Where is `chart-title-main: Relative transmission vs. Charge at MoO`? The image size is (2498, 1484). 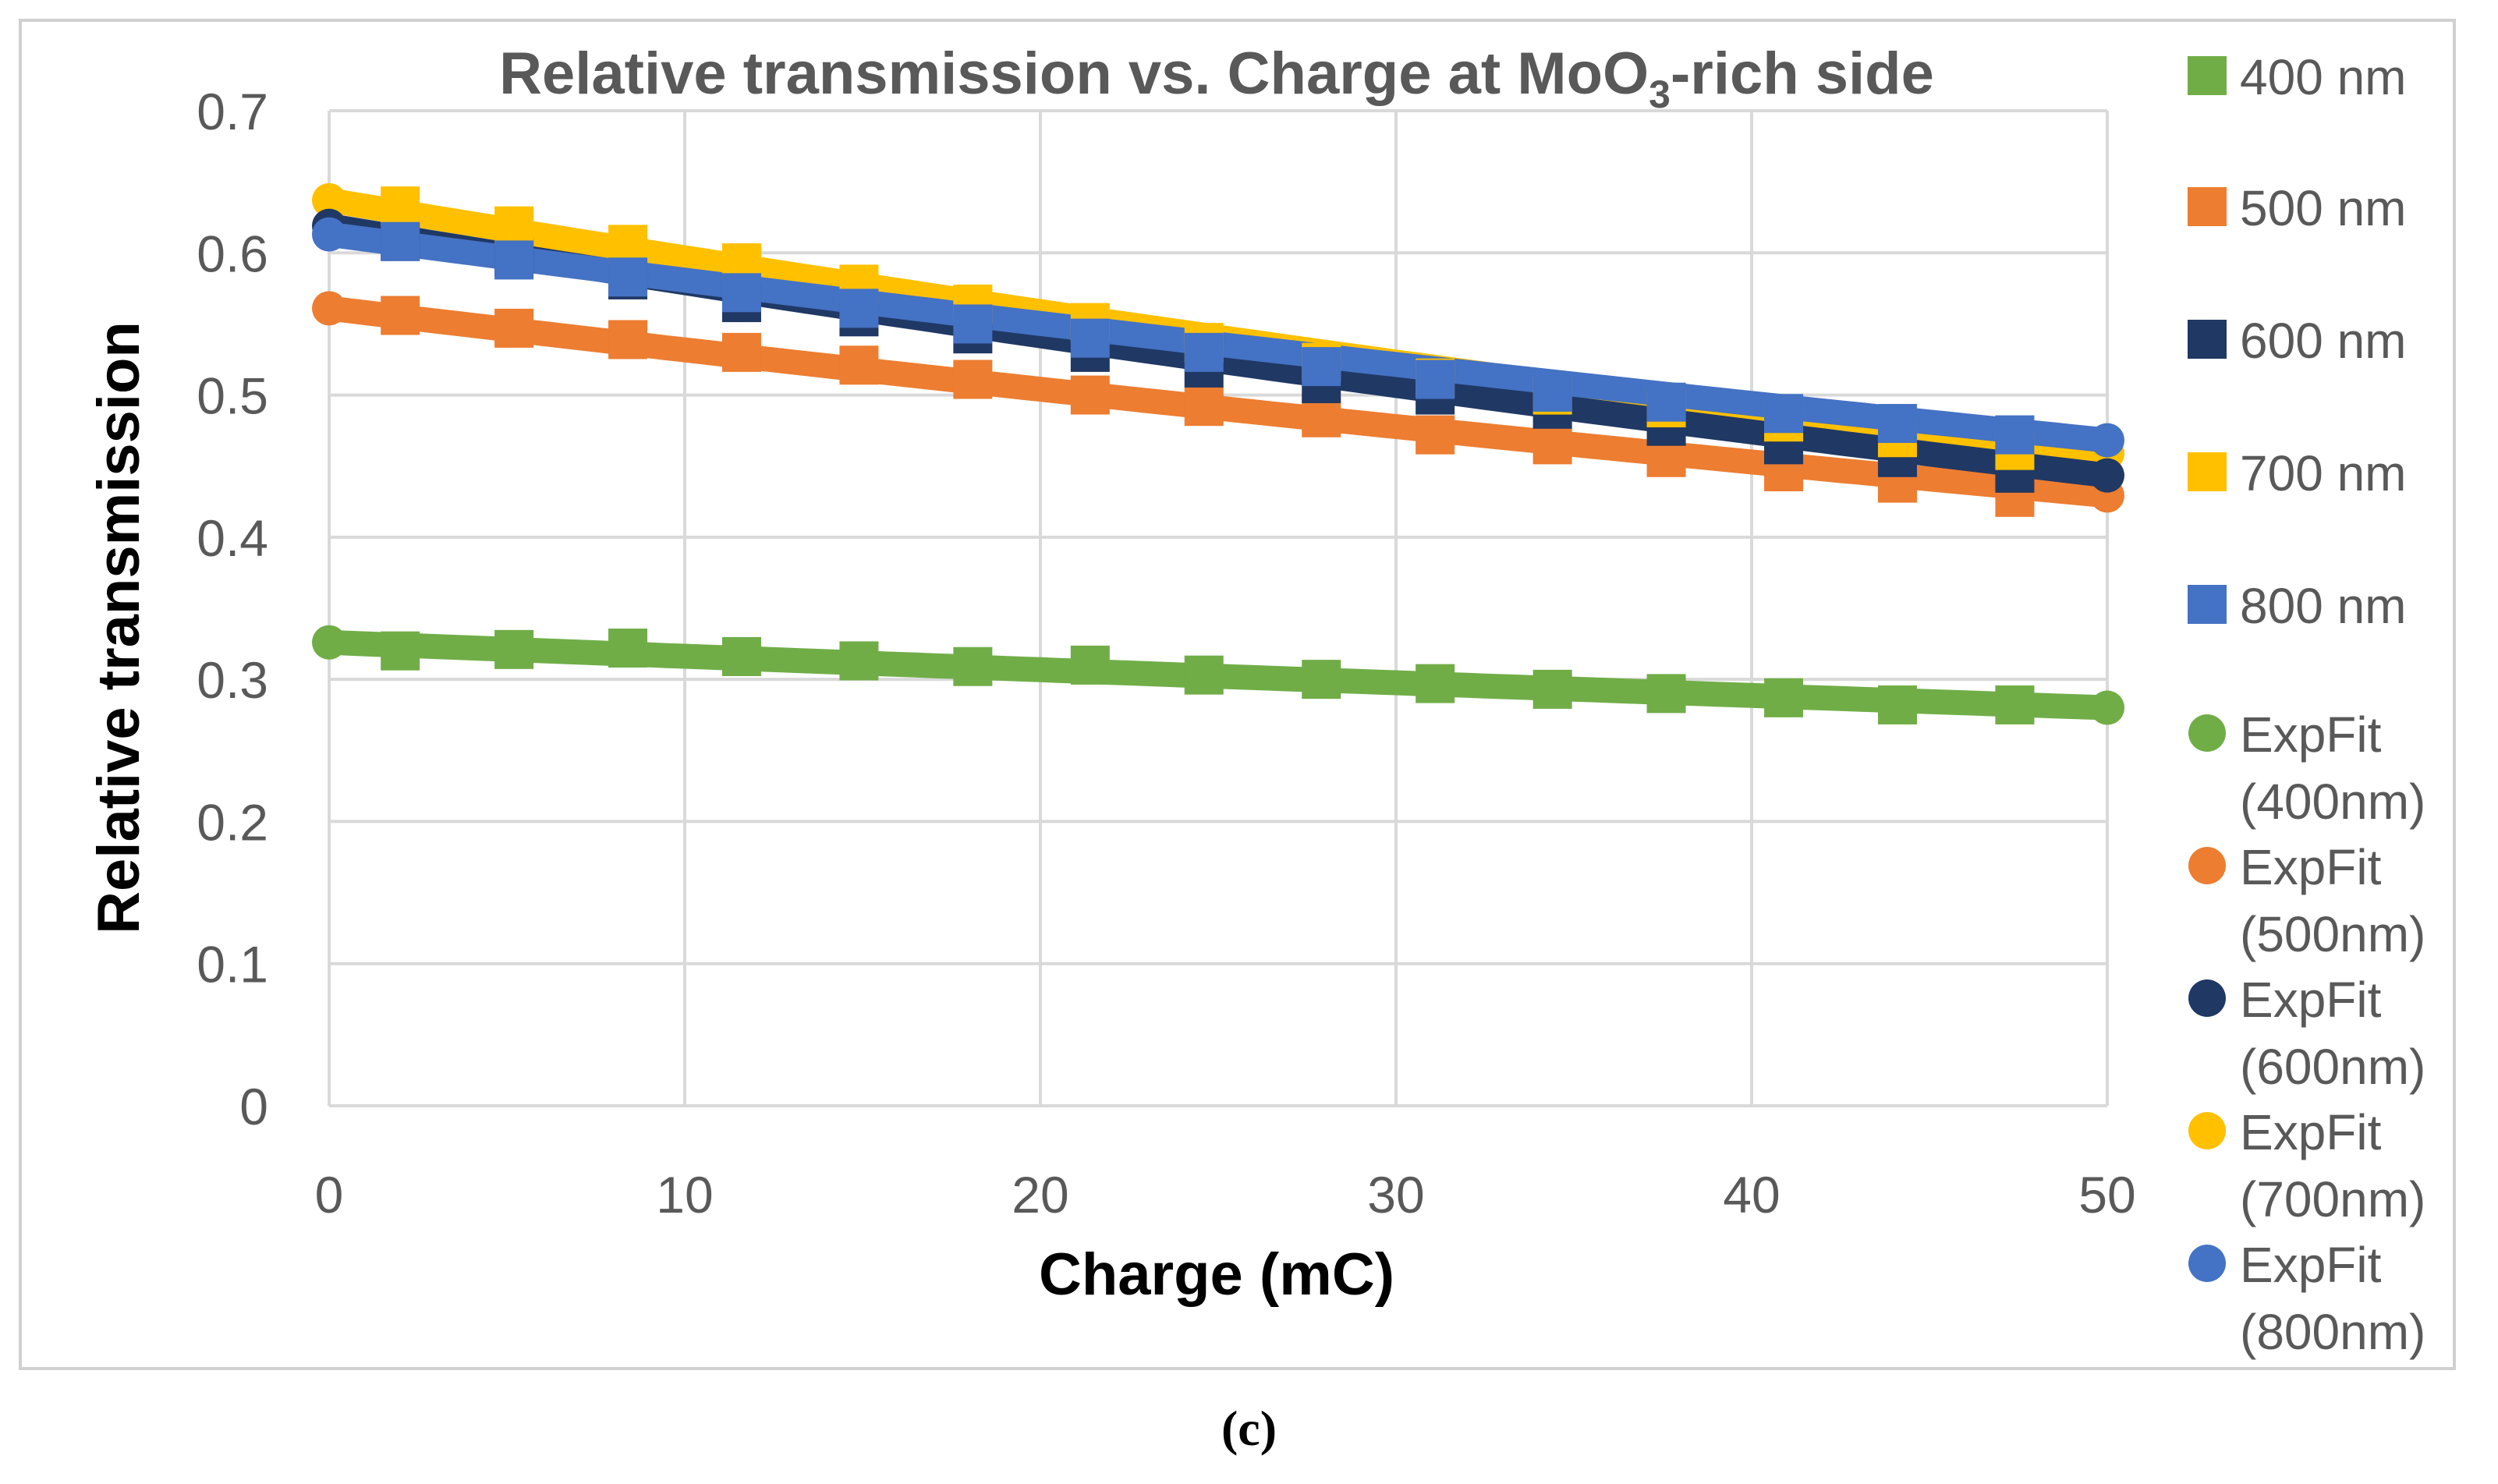
chart-title-main: Relative transmission vs. Charge at MoO is located at coordinates (1074, 74).